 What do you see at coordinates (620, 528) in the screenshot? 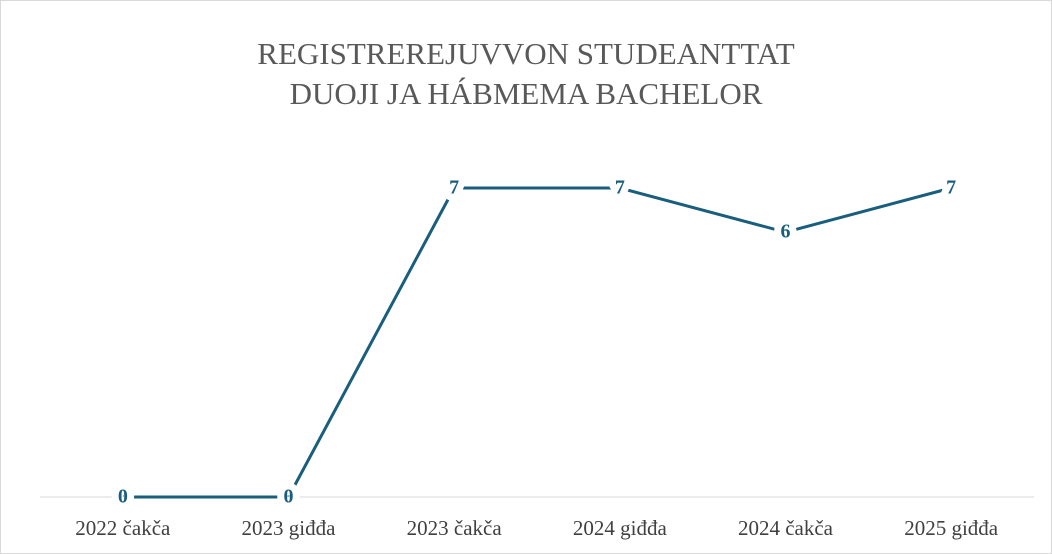
I see `x-tick-label: 2024 giđđa` at bounding box center [620, 528].